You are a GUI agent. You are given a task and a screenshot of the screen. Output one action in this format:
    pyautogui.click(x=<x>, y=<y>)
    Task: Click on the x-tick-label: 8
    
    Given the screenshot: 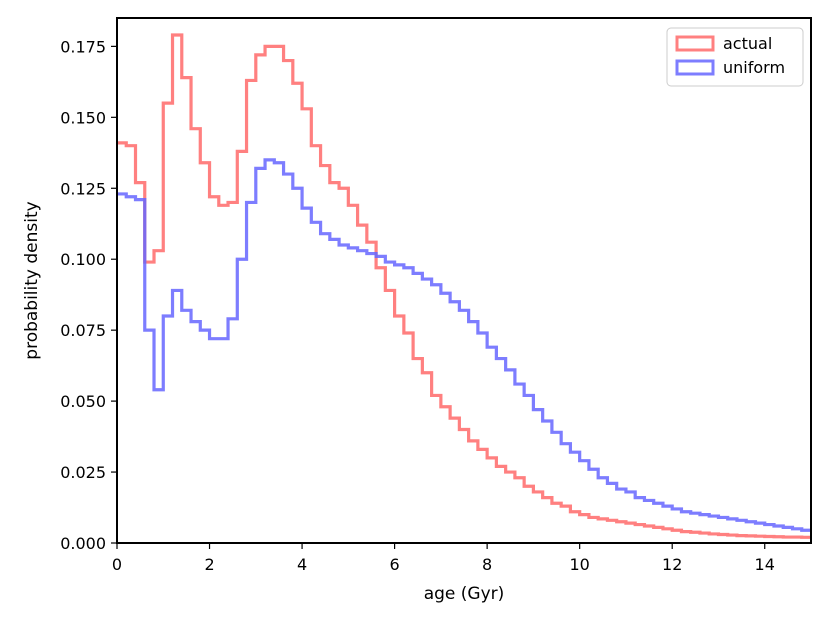 What is the action you would take?
    pyautogui.click(x=487, y=564)
    